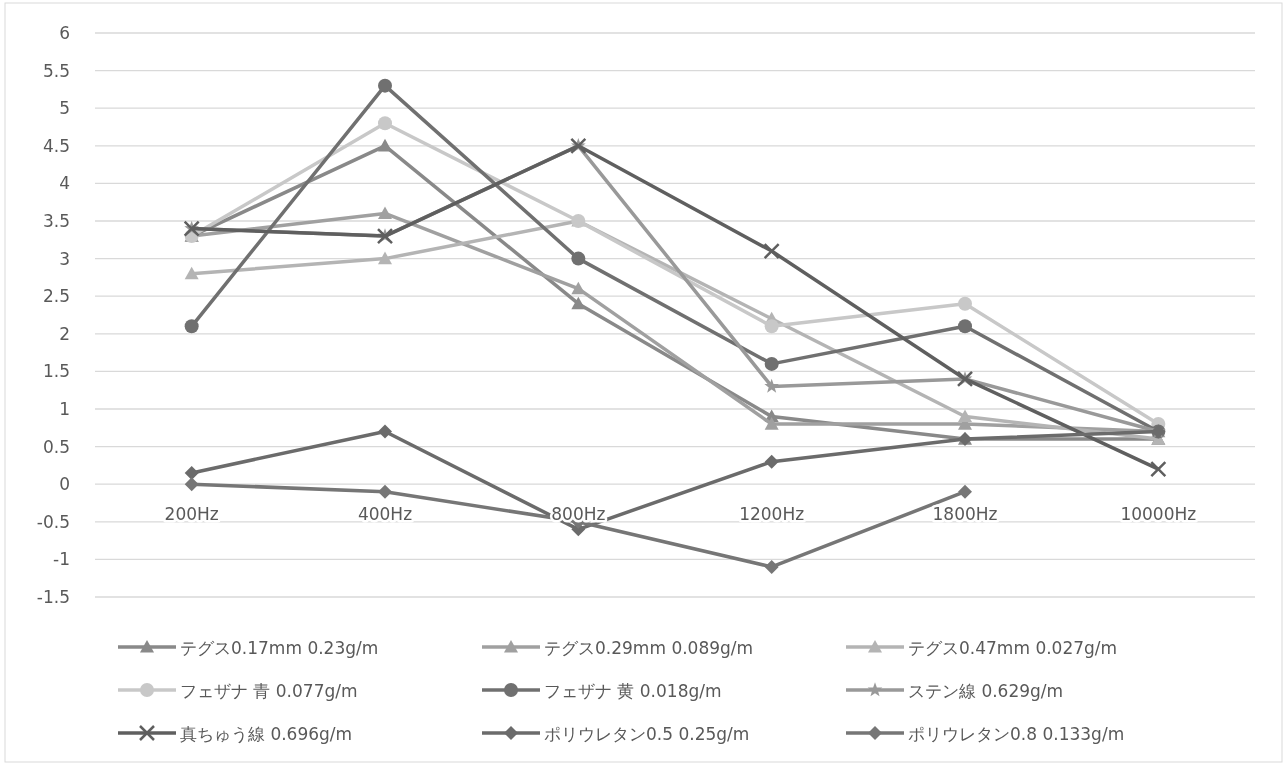 This screenshot has height=765, width=1287. What do you see at coordinates (385, 514) in the screenshot?
I see `x-tick-label: 400Hz` at bounding box center [385, 514].